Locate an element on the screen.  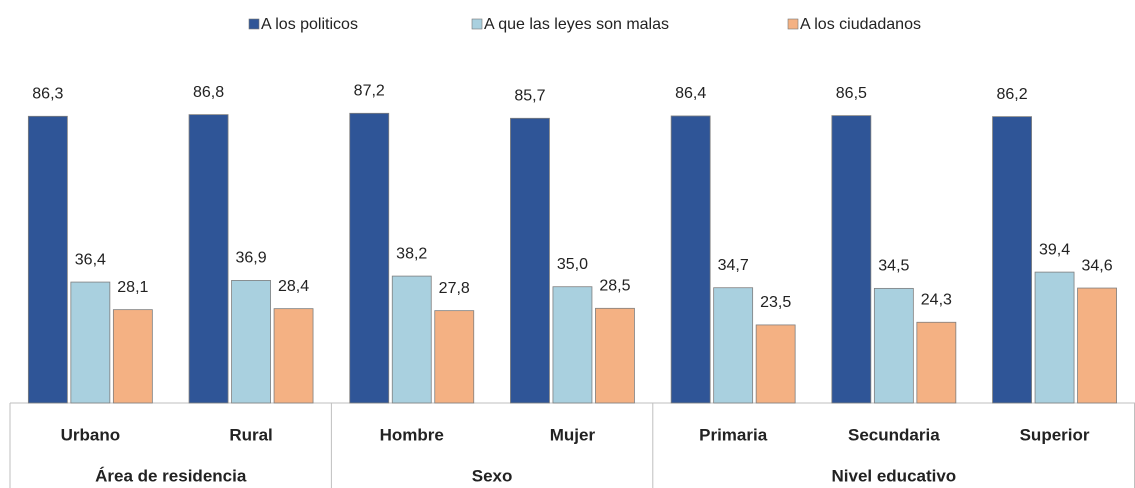
legend-label: A los politicos is located at coordinates (309, 24).